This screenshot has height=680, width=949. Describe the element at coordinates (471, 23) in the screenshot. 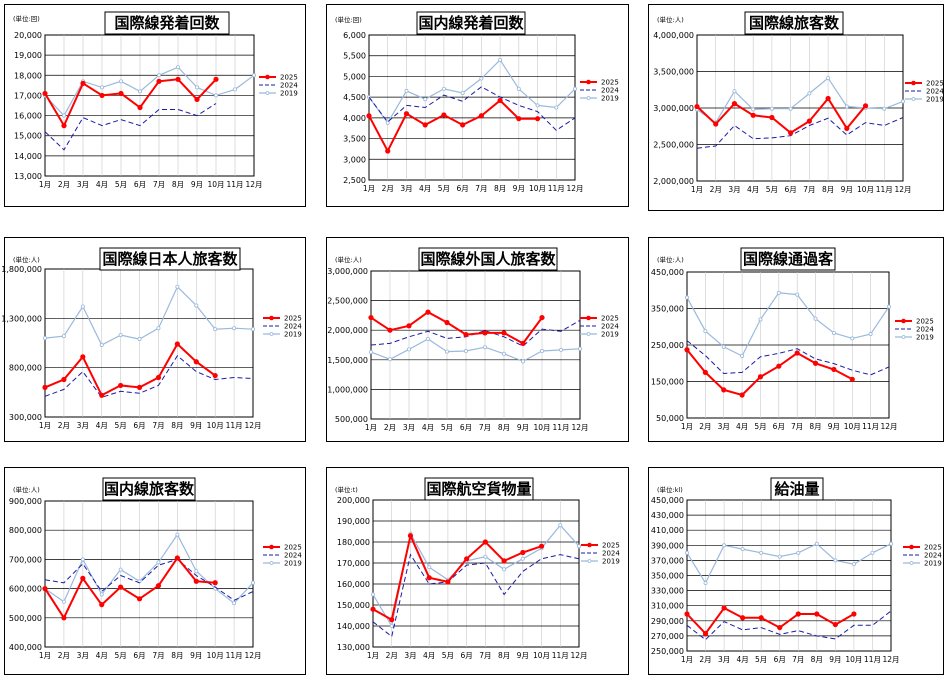

I see `chart-title: 国内線発着回数` at that location.